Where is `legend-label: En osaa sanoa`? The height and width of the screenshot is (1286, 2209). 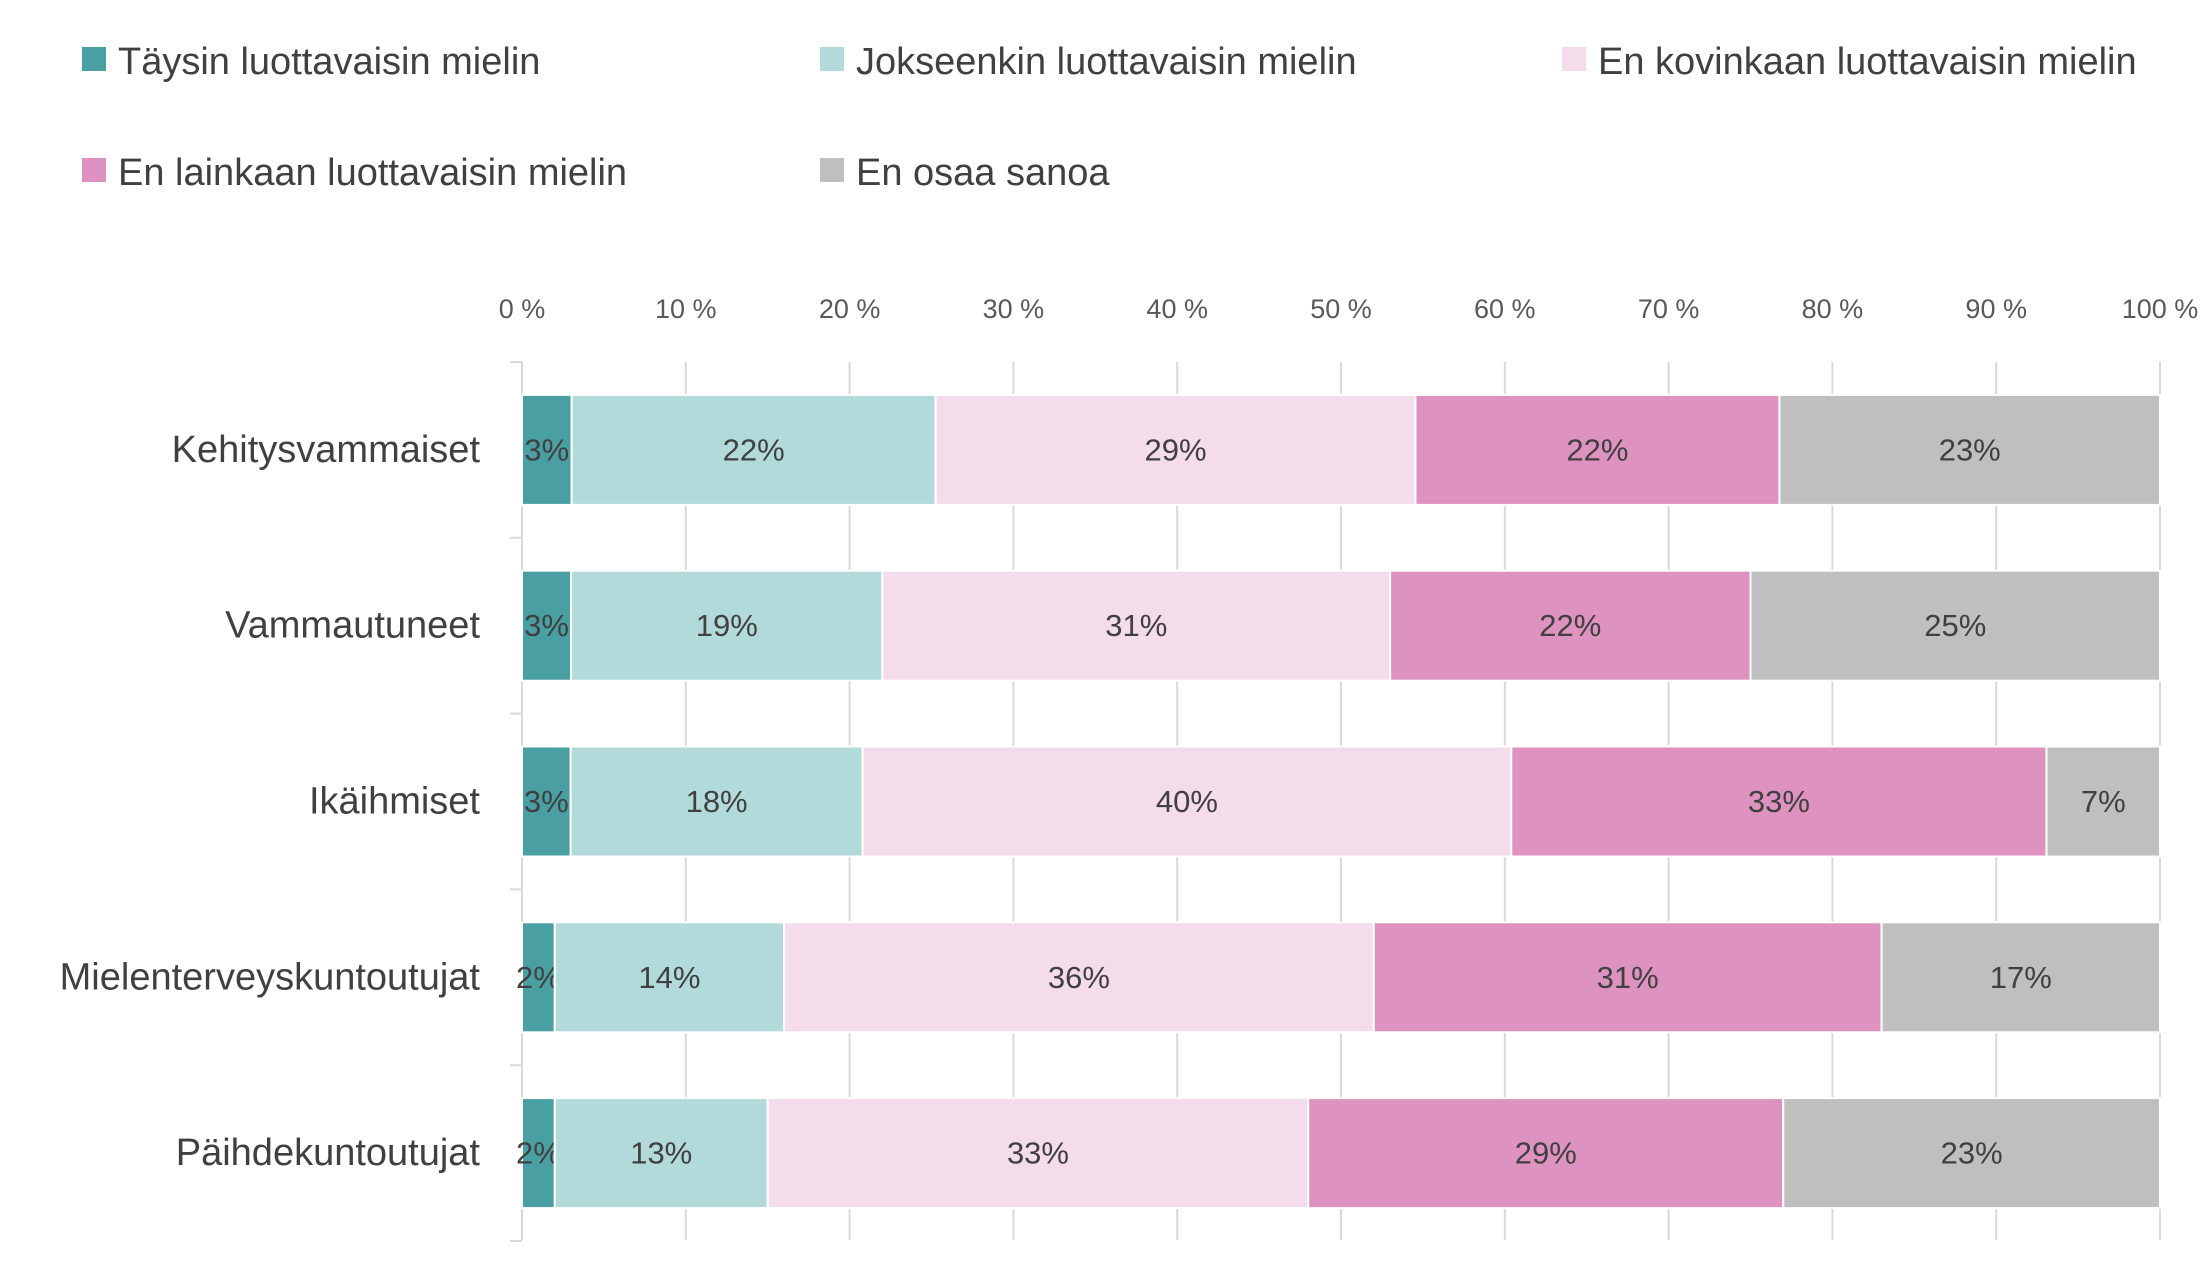
legend-label: En osaa sanoa is located at coordinates (983, 173).